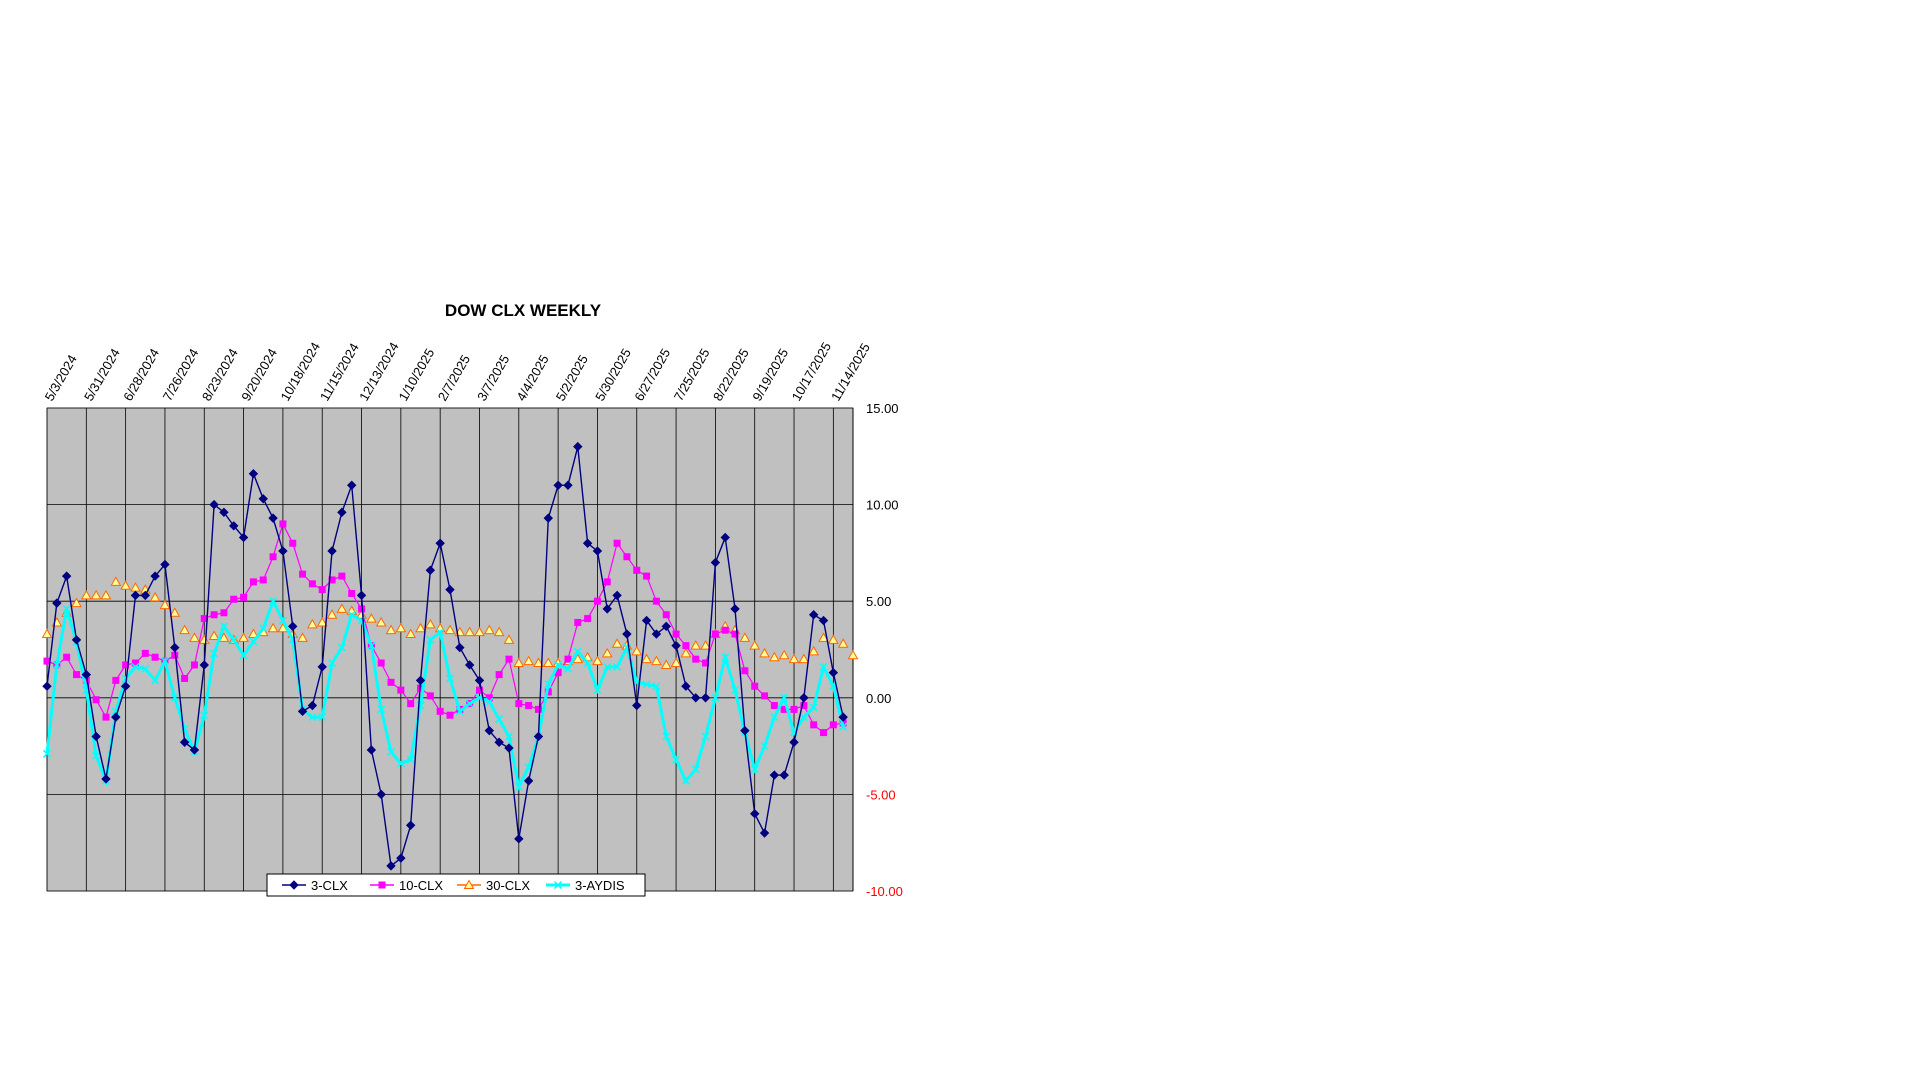  Describe the element at coordinates (61, 377) in the screenshot. I see `x-tick-label: 5/3/2024` at that location.